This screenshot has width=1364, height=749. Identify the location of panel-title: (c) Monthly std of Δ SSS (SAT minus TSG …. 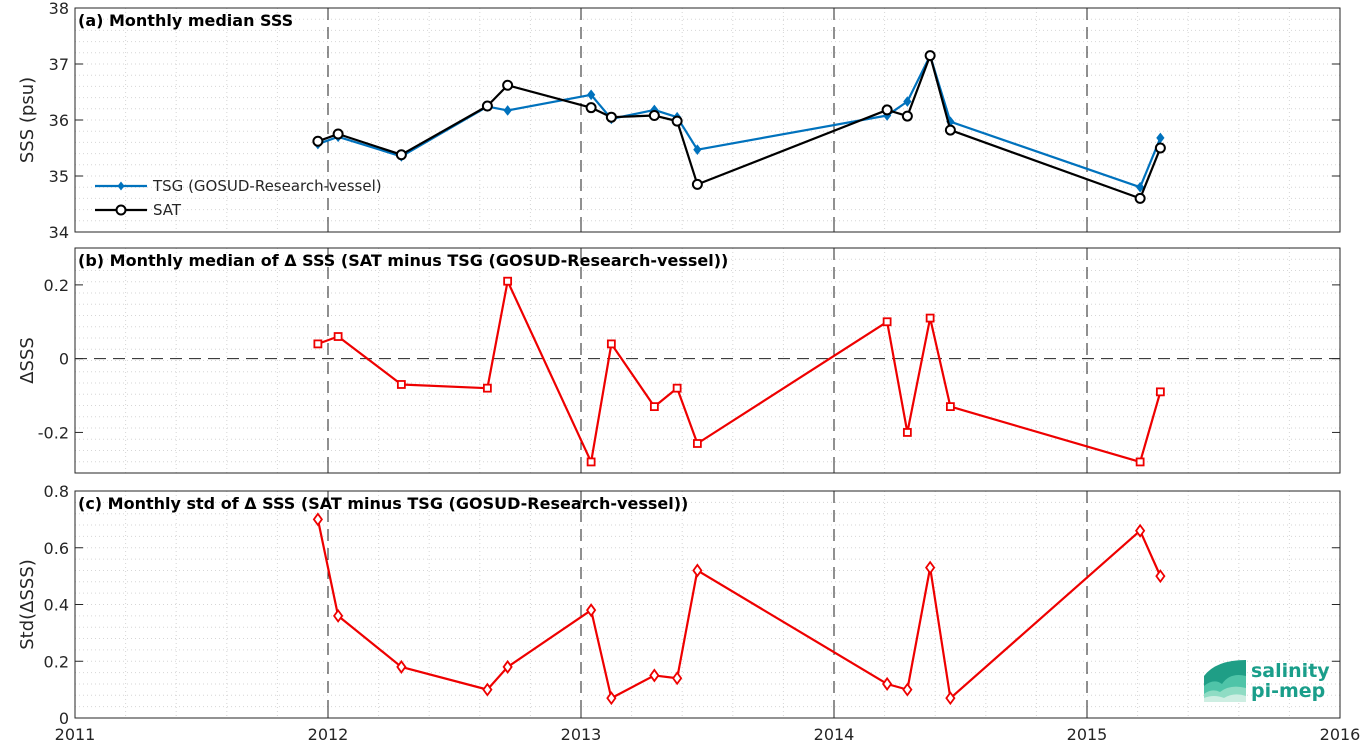
(383, 503).